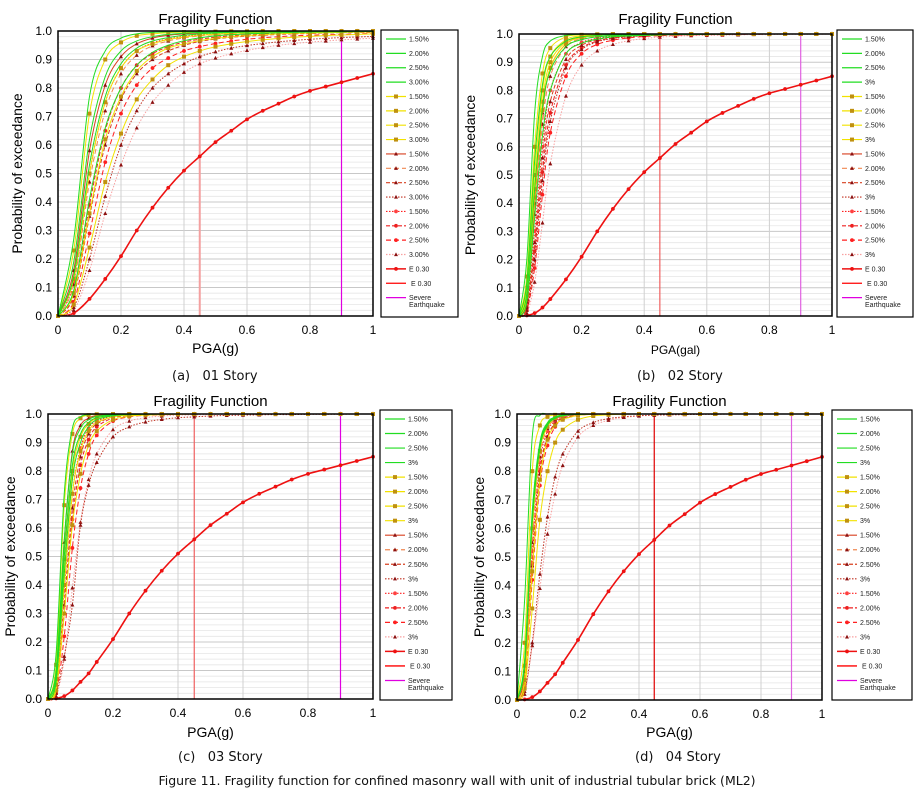 Image resolution: width=914 pixels, height=794 pixels. I want to click on plot-frame, so click(675, 175).